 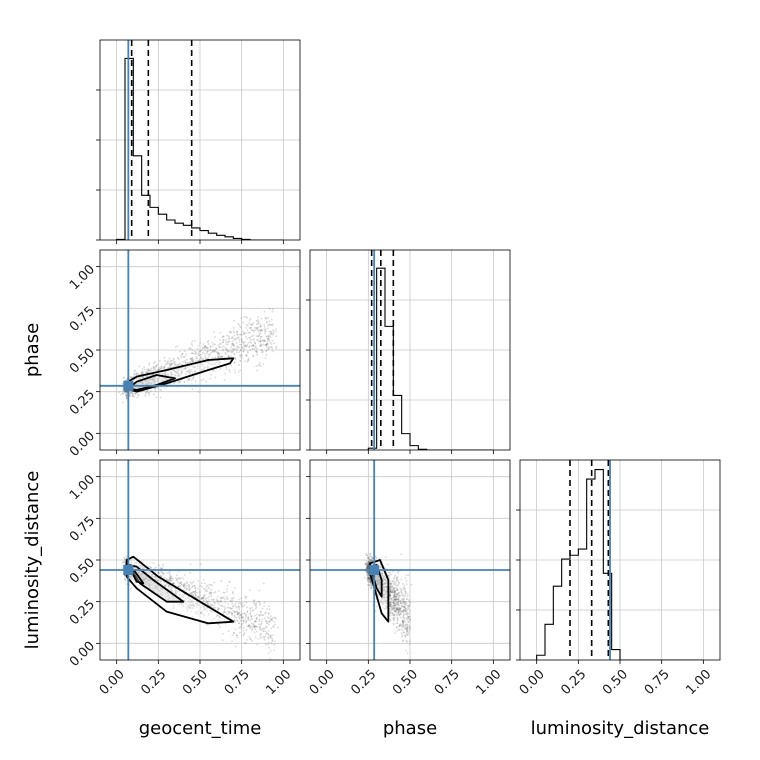 I want to click on scatter-luminosity_distance_vs_phase-xtick-label-2: 0.50, so click(x=405, y=682).